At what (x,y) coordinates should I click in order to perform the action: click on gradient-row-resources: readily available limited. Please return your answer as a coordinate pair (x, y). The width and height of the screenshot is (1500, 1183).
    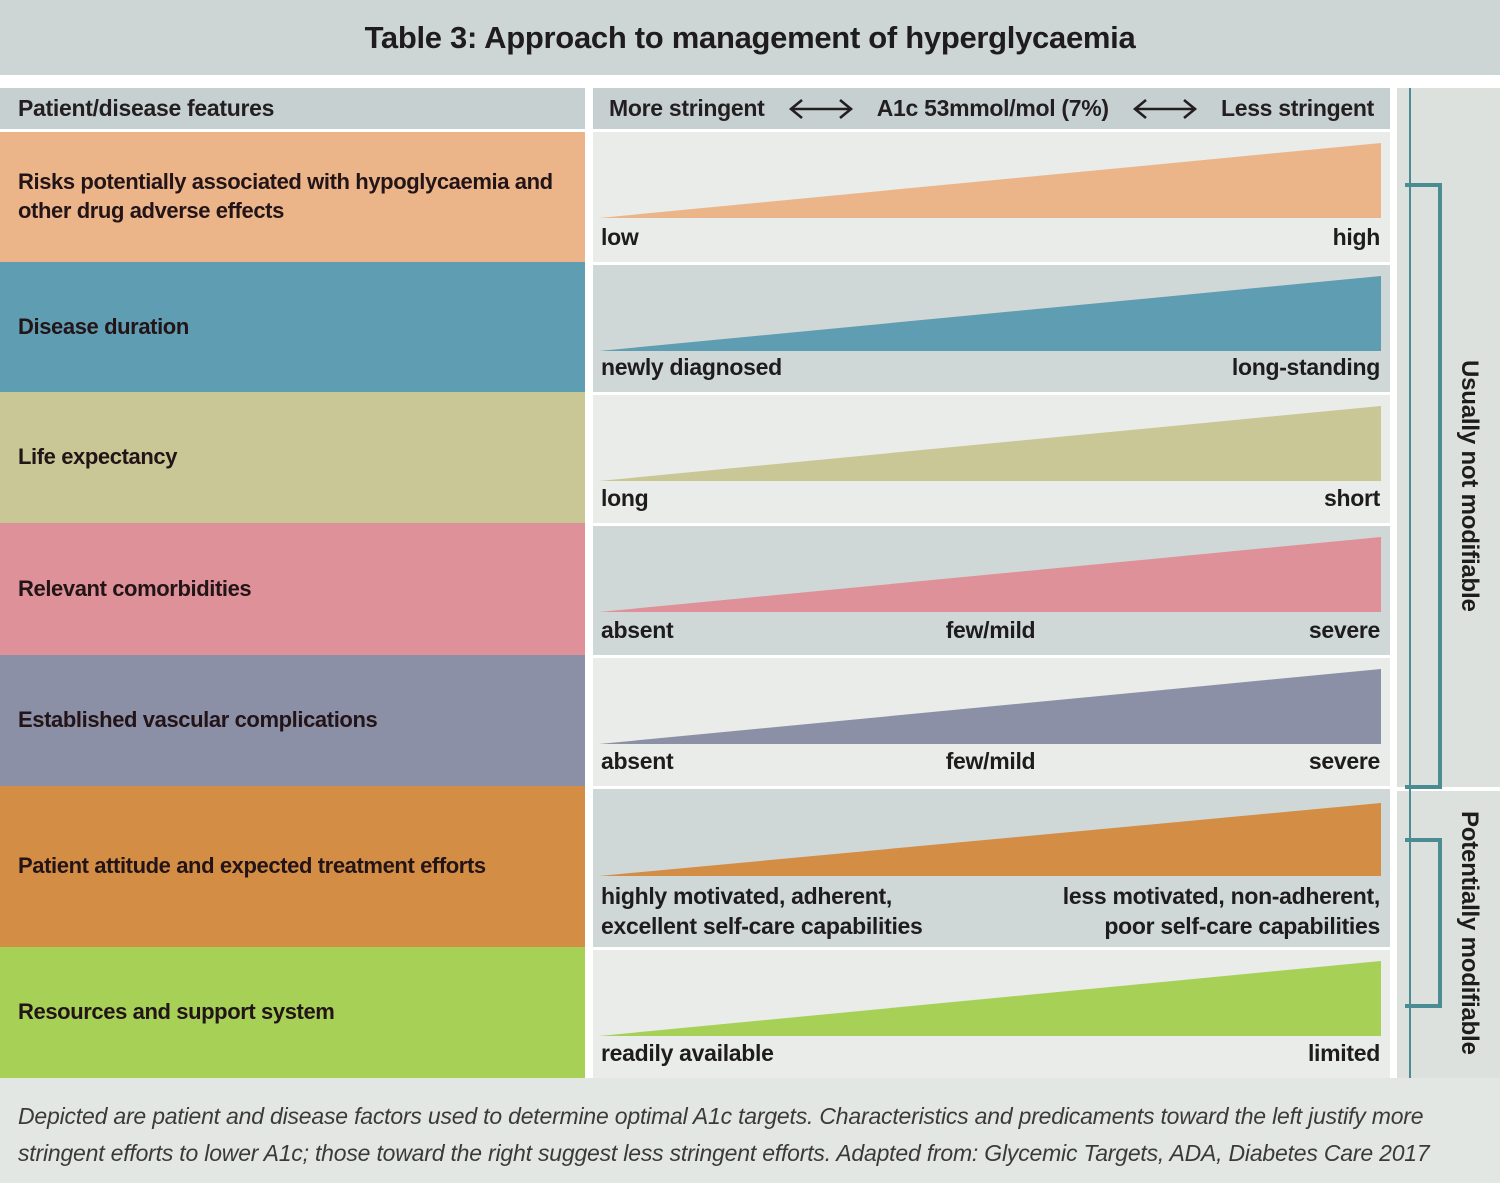
    Looking at the image, I should click on (991, 1012).